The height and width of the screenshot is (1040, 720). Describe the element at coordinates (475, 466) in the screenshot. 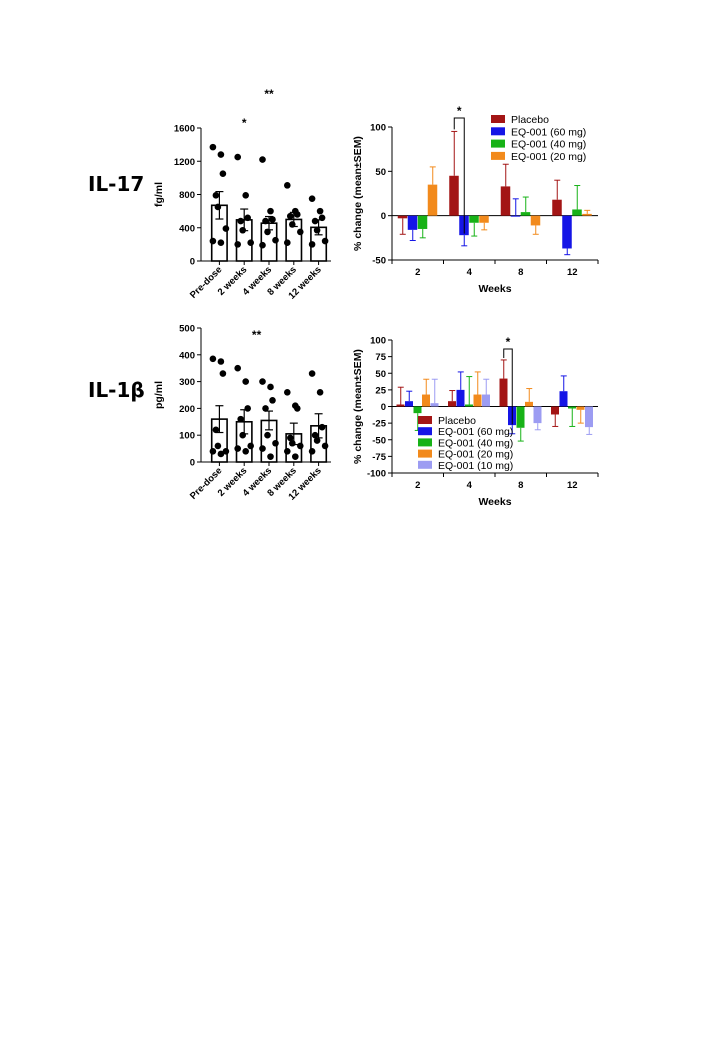

I see `legend-label: EQ-001 (10 mg)` at that location.